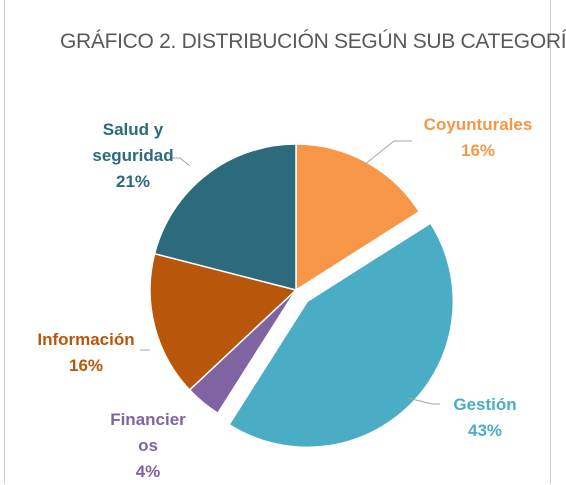  I want to click on category-label: Gestión, so click(485, 404).